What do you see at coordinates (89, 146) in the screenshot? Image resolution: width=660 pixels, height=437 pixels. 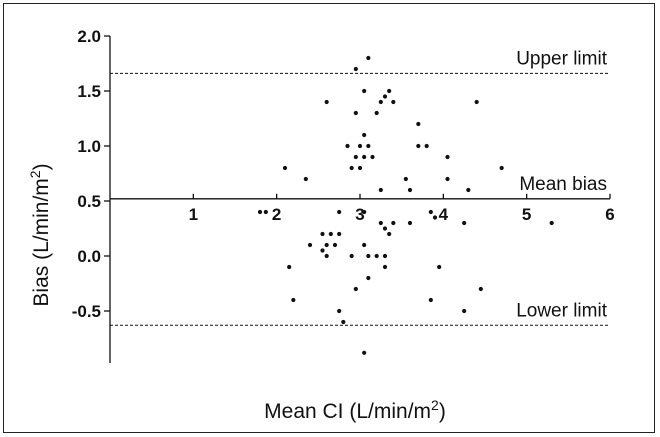 I see `y-tick-label: 1.0` at bounding box center [89, 146].